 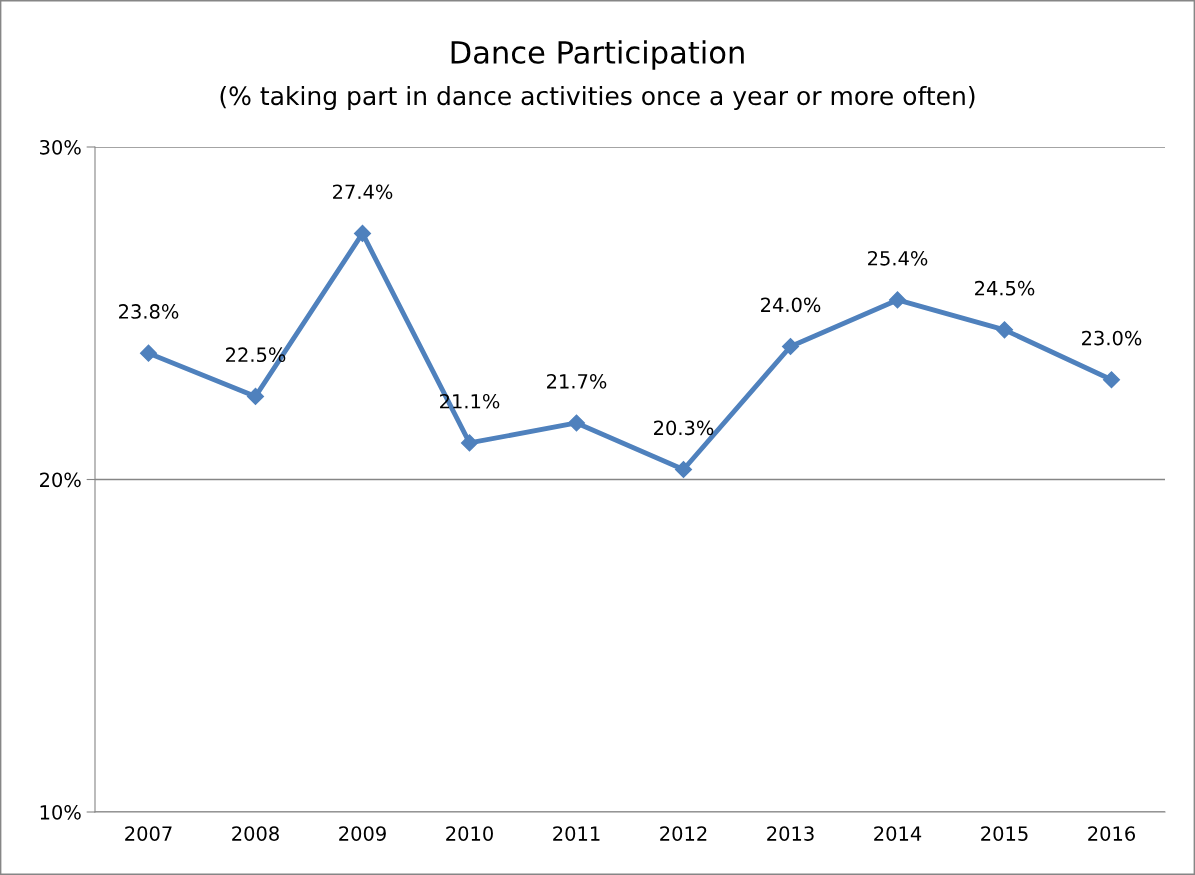 What do you see at coordinates (597, 55) in the screenshot?
I see `chart-title: Dance Participation` at bounding box center [597, 55].